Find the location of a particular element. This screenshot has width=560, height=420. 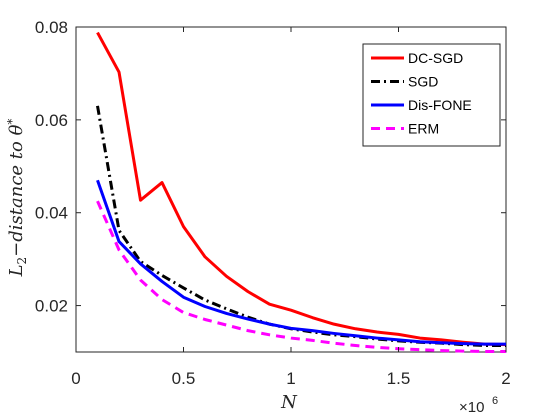

x-tick-label: 0 is located at coordinates (75, 378).